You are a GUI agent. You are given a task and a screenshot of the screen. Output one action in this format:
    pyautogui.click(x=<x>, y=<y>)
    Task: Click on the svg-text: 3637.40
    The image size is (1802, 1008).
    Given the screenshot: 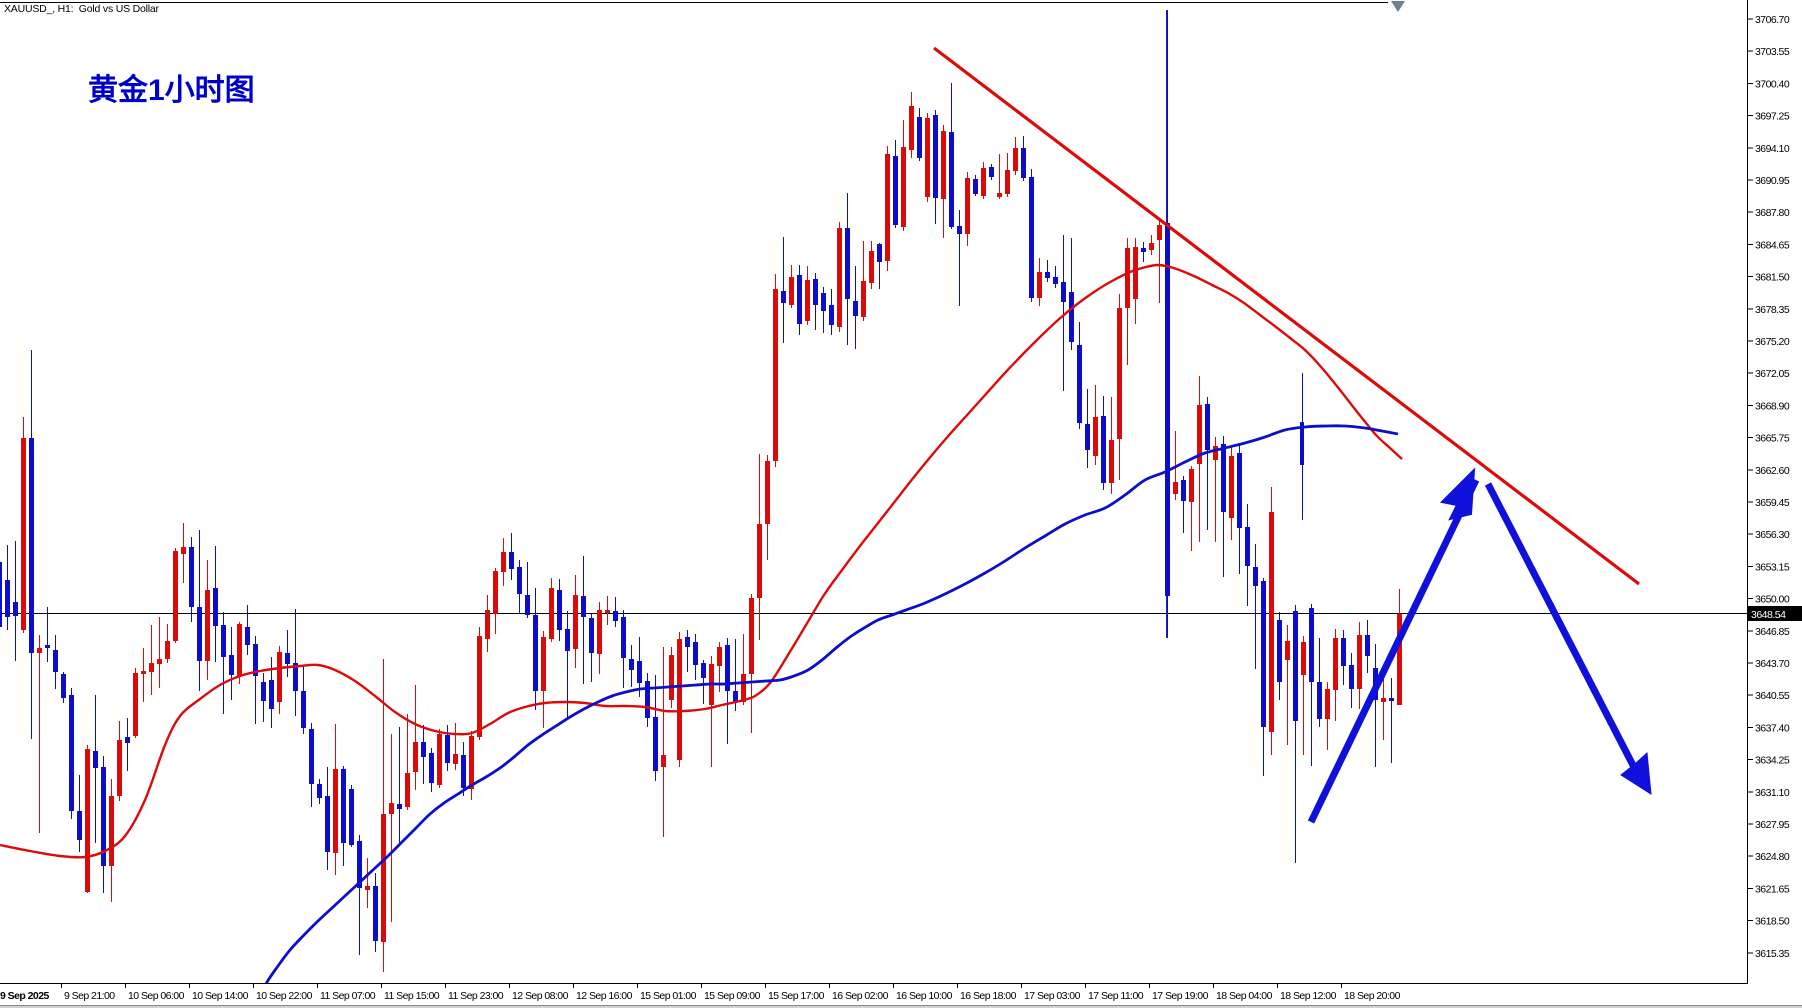 What is the action you would take?
    pyautogui.click(x=1772, y=728)
    